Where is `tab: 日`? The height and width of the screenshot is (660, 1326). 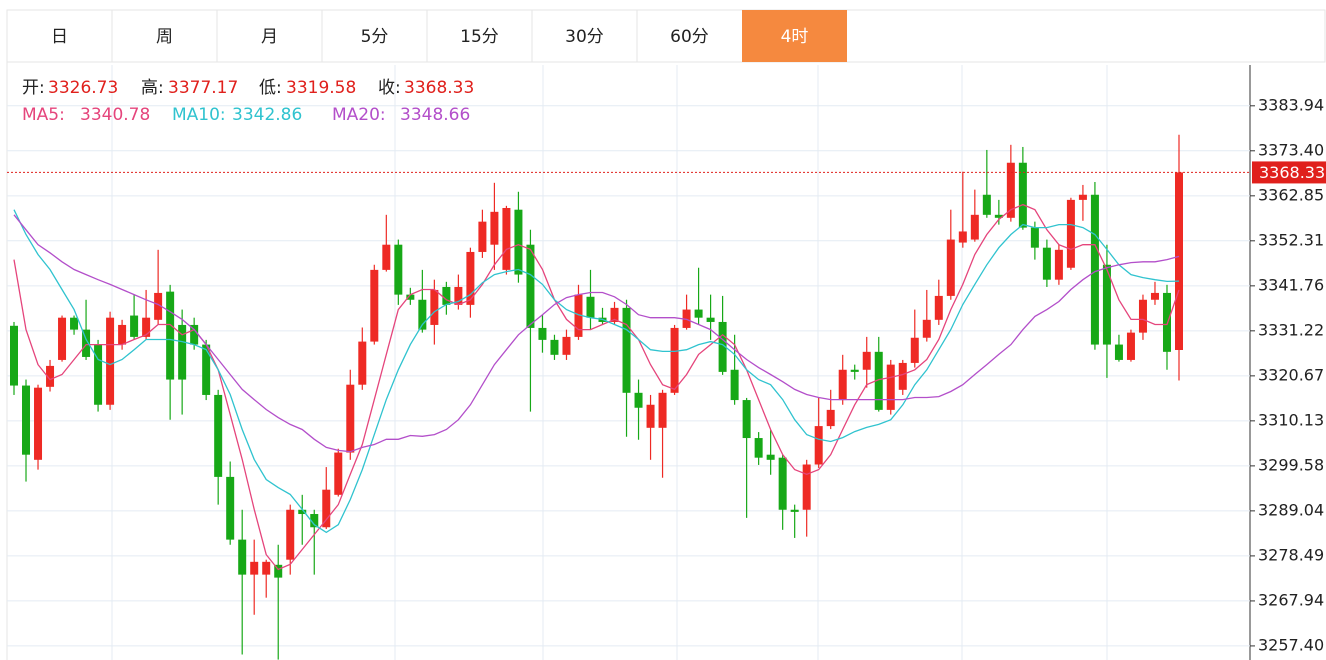
tab: 日 is located at coordinates (59, 37).